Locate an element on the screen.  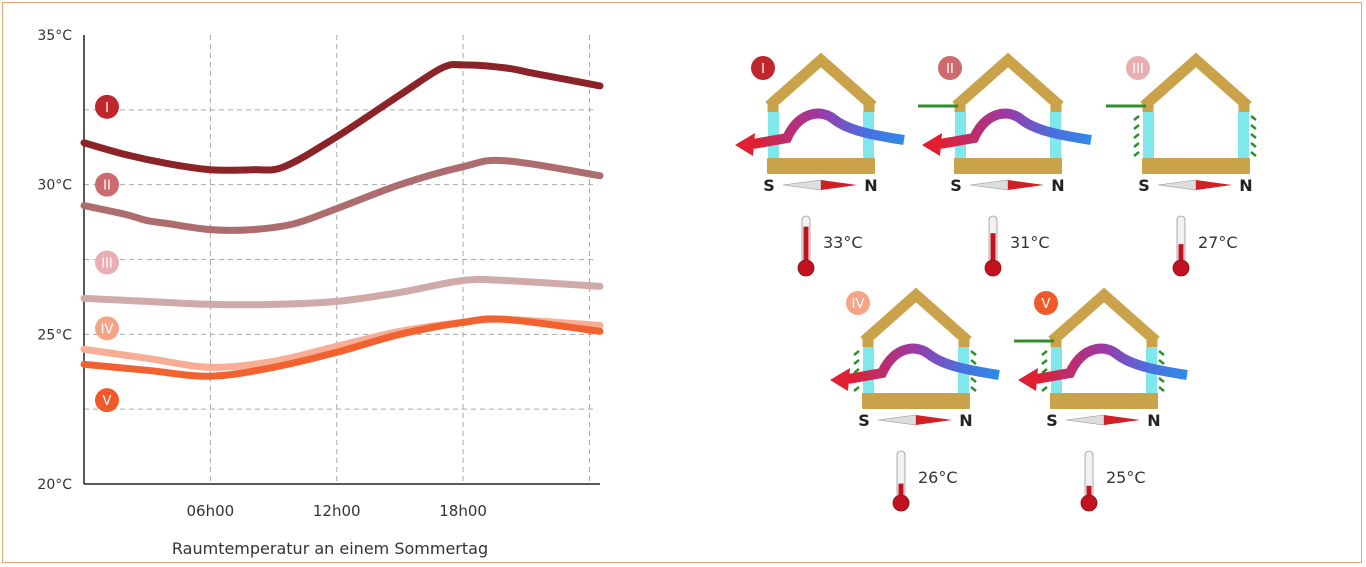
house-scenario-v: V S N 25°C is located at coordinates (1101, 399).